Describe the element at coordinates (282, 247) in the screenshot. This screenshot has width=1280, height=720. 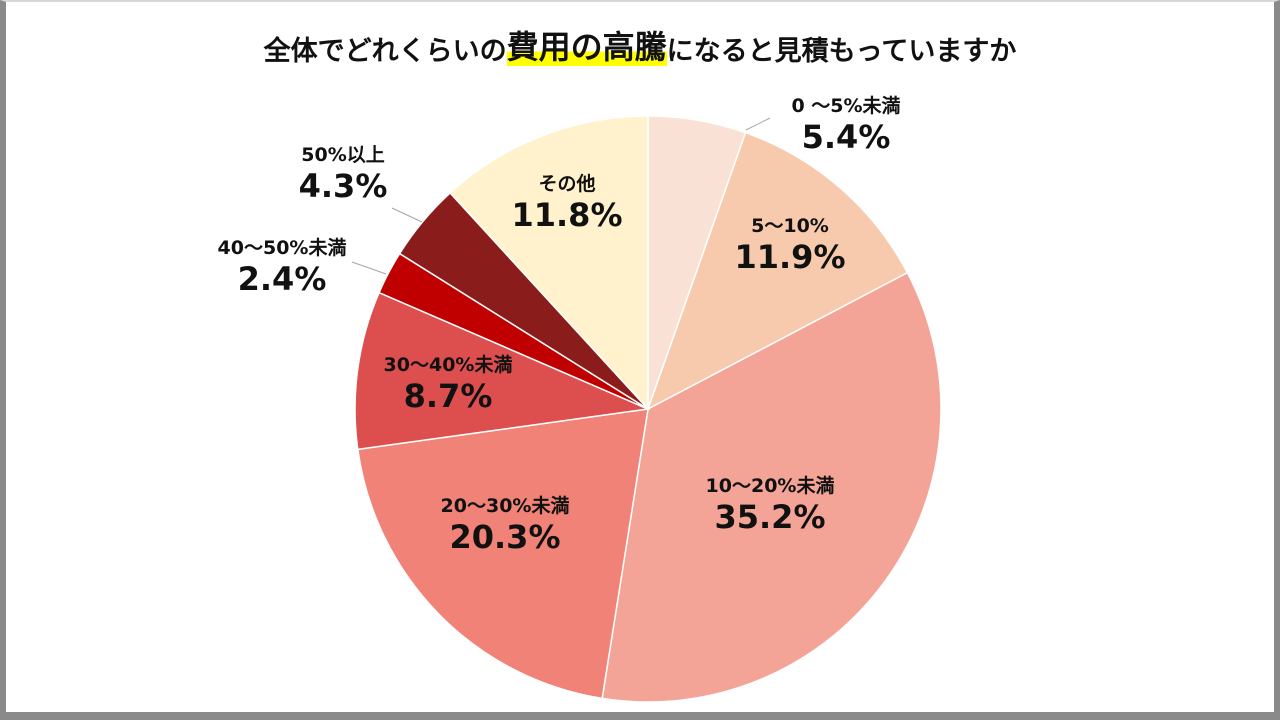
I see `slice-category-label: 40～50%未満` at that location.